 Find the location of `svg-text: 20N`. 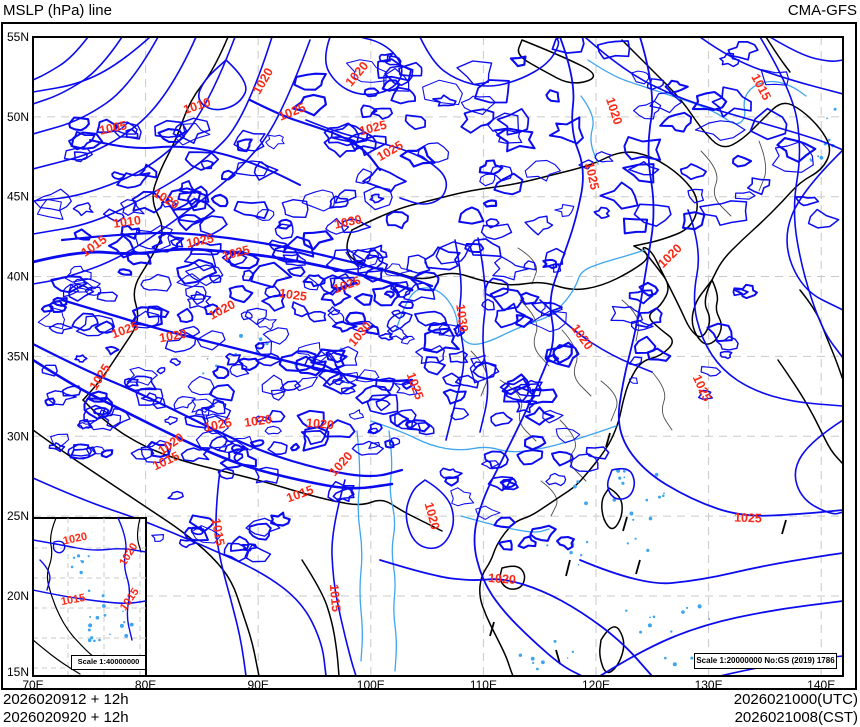

svg-text: 20N is located at coordinates (18, 596).